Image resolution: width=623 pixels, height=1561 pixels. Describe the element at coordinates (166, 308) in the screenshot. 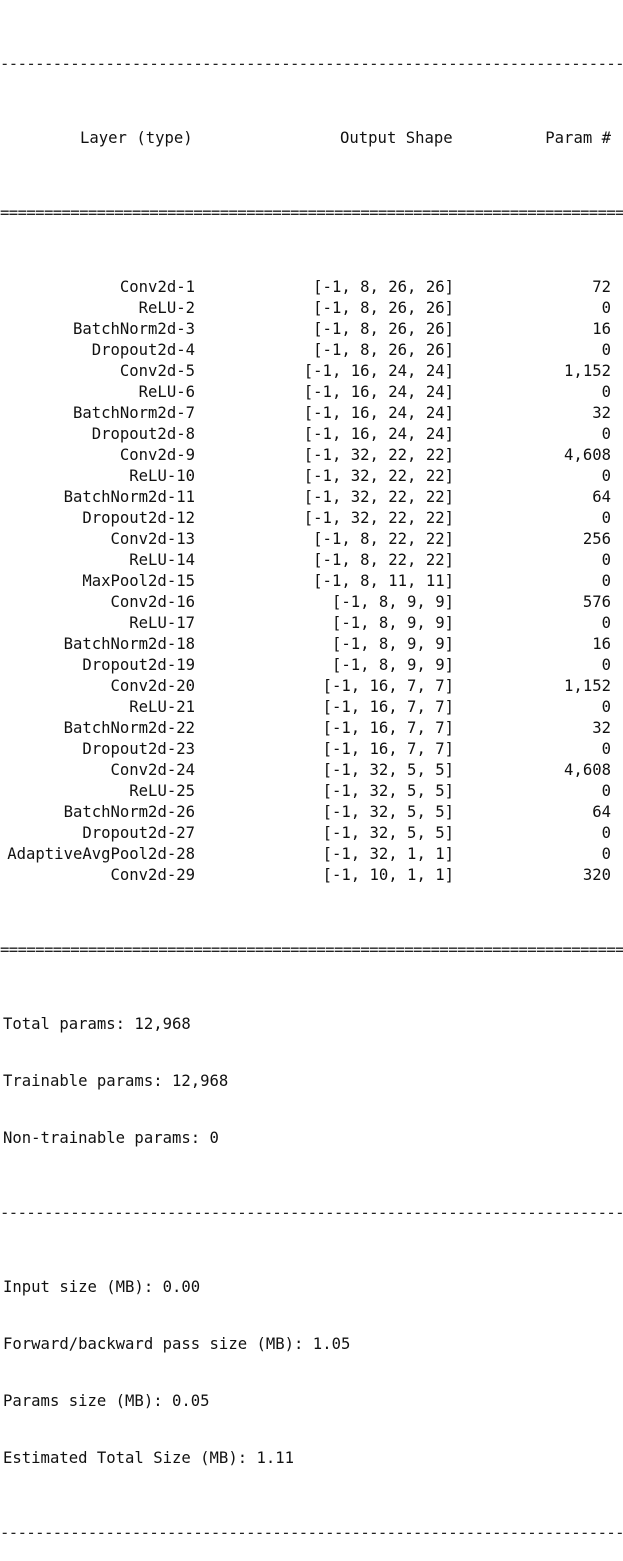

I see `layer-name: ReLU-2` at that location.